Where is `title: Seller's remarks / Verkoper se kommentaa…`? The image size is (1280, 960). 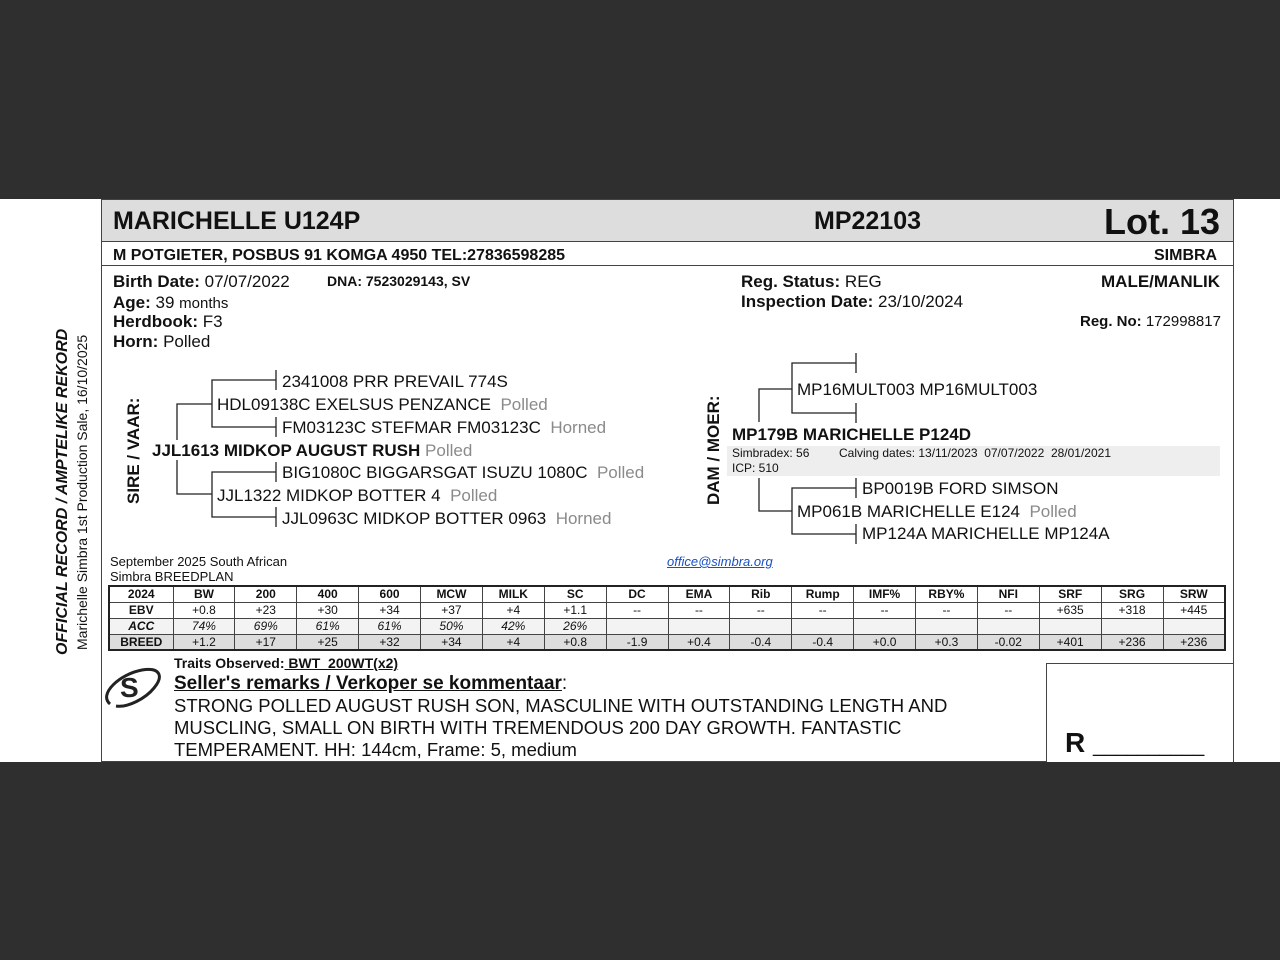
title: Seller's remarks / Verkoper se kommentaa… is located at coordinates (368, 683).